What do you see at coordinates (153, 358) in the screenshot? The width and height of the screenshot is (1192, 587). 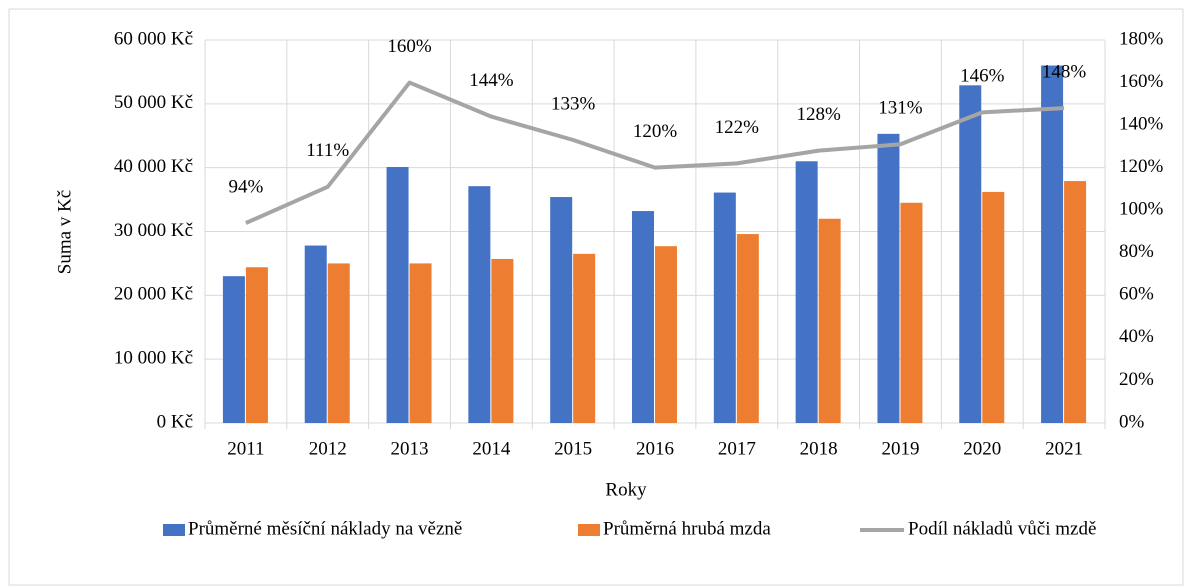 I see `y-tick-label: 10 000 Kč` at bounding box center [153, 358].